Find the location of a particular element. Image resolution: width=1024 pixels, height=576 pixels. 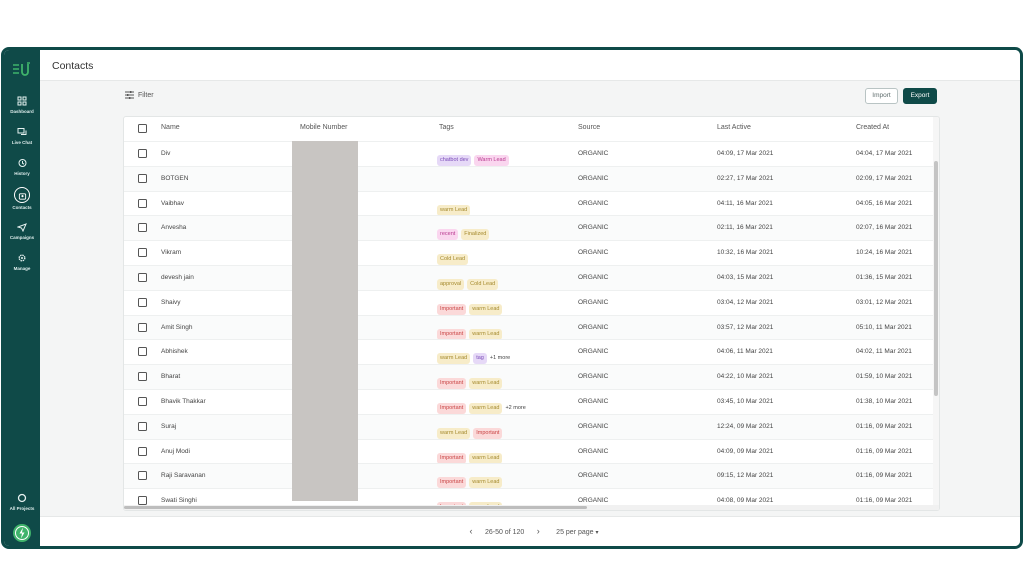

tag-chip: tag is located at coordinates (480, 359).